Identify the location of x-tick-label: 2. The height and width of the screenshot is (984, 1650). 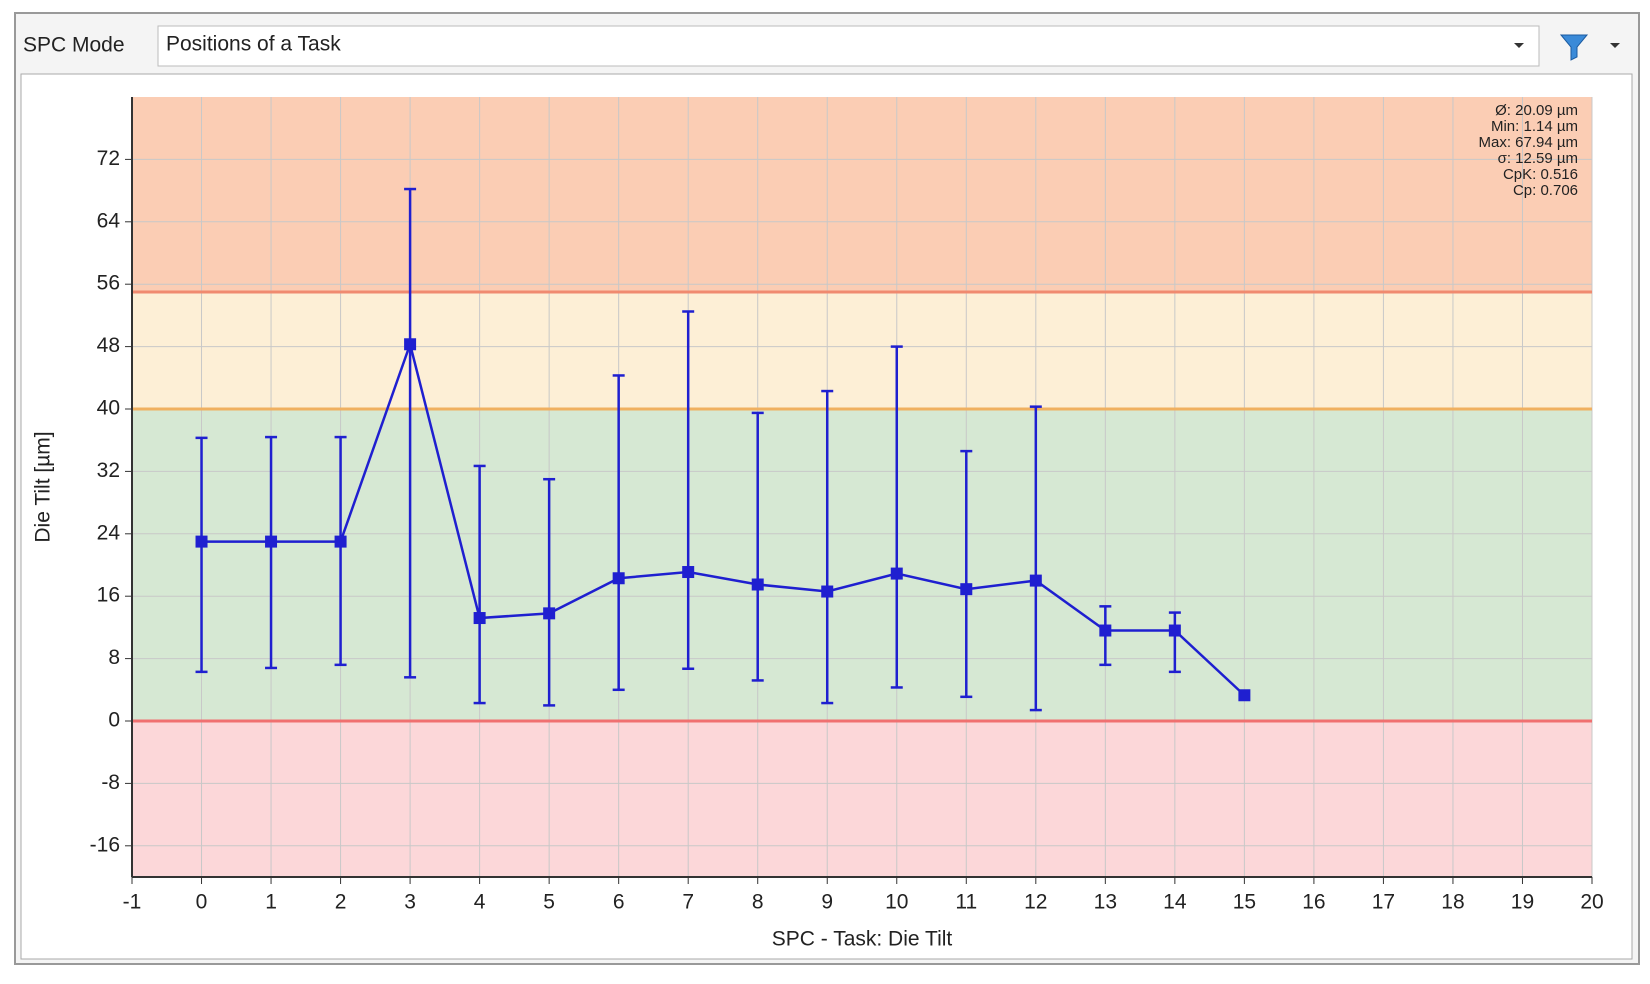
(341, 902).